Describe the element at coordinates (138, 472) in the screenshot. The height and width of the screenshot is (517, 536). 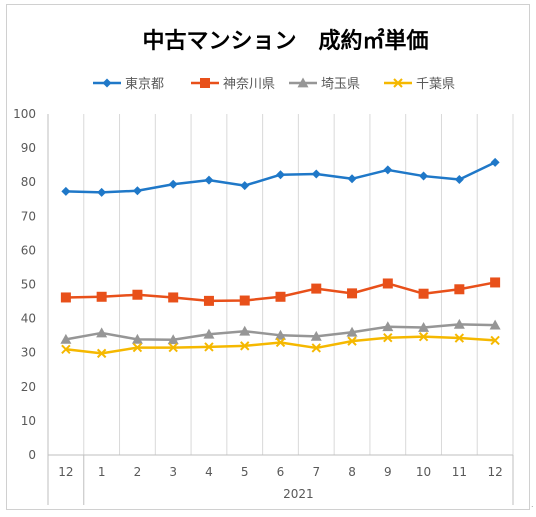
I see `x-tick-label: 2` at that location.